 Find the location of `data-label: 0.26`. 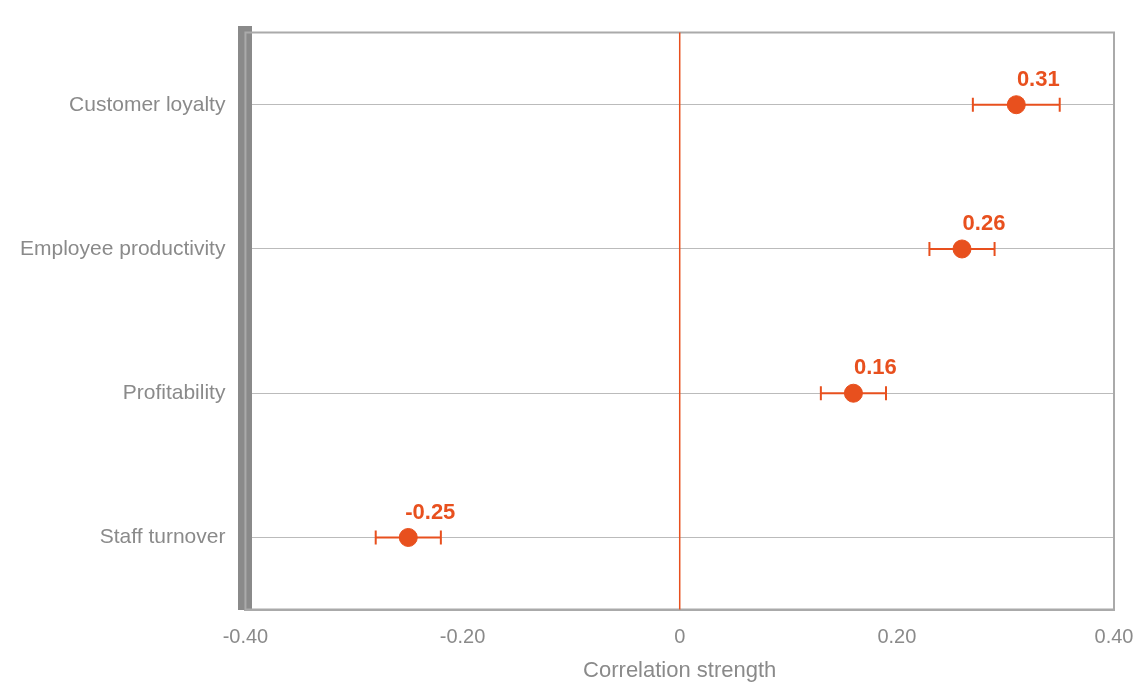

data-label: 0.26 is located at coordinates (984, 223).